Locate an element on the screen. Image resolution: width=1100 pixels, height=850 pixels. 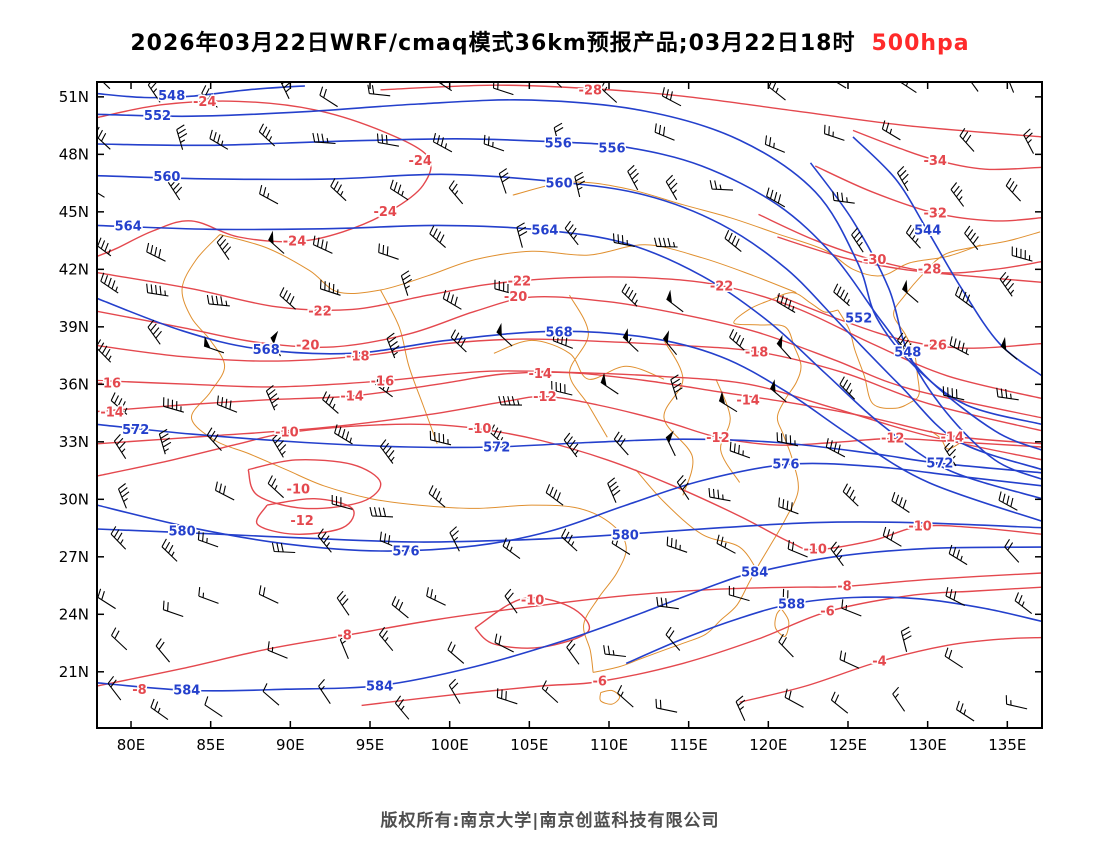
temp-contour--8 is located at coordinates (569, 629).